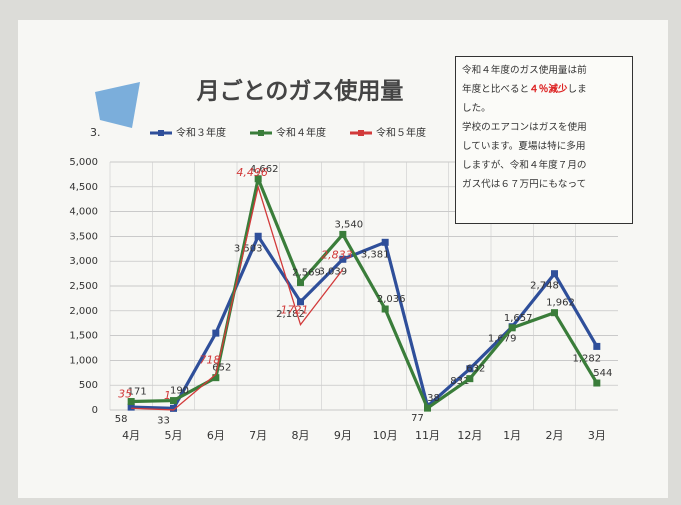 The image size is (681, 505). I want to click on value-label: 3,503, so click(248, 248).